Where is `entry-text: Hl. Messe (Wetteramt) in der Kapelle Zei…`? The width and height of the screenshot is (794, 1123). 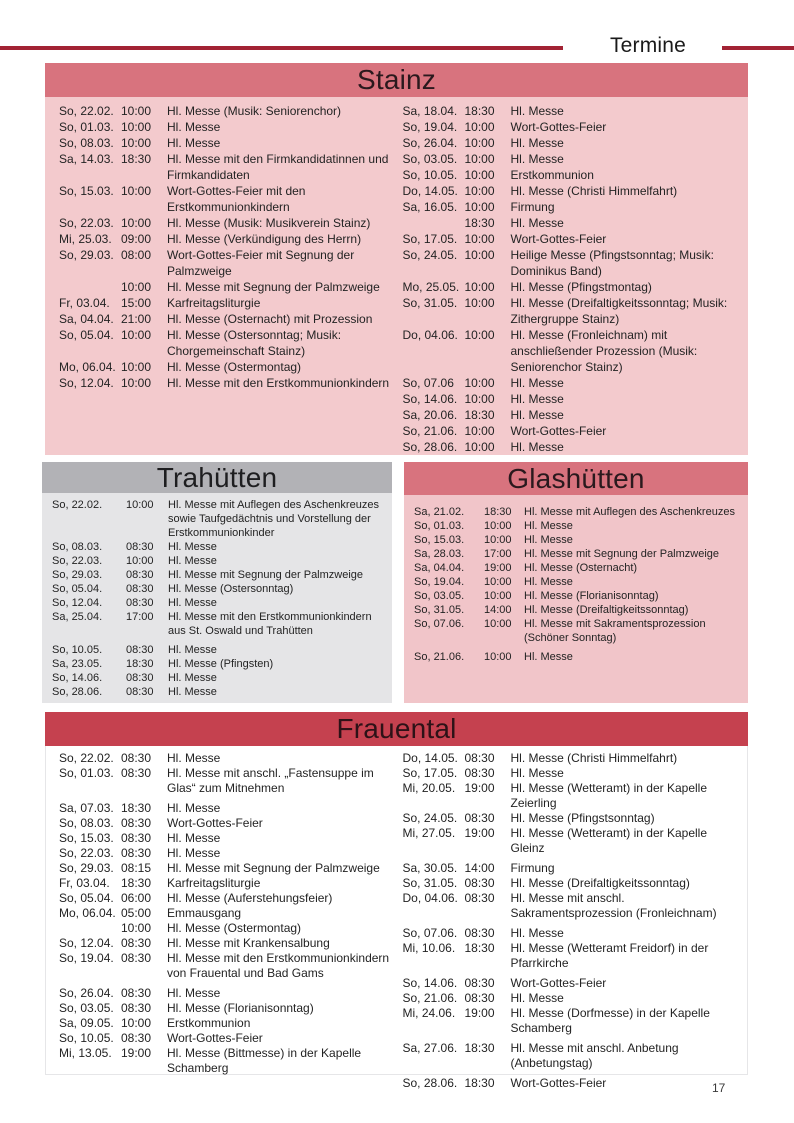 entry-text: Hl. Messe (Wetteramt) in der Kapelle Zei… is located at coordinates (609, 795).